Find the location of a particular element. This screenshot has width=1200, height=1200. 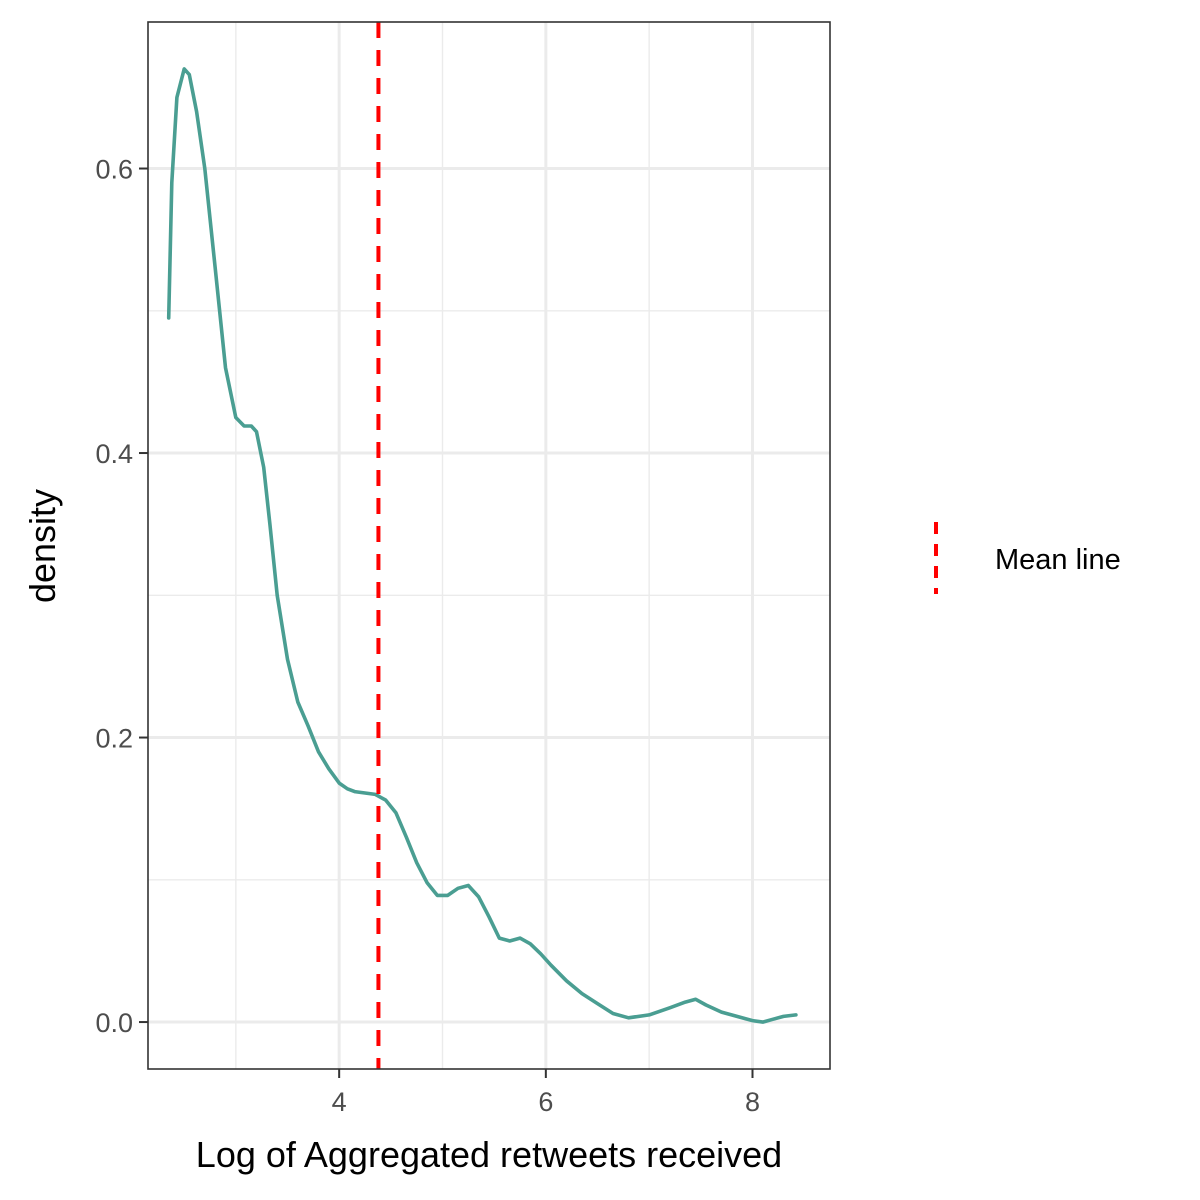

y-tick-label: 0.6 is located at coordinates (114, 170).